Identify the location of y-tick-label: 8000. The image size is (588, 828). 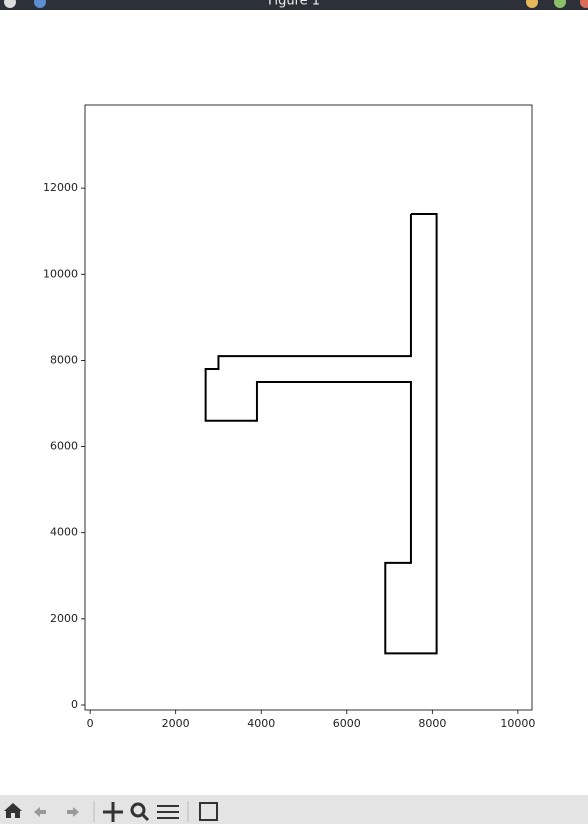
(64, 359).